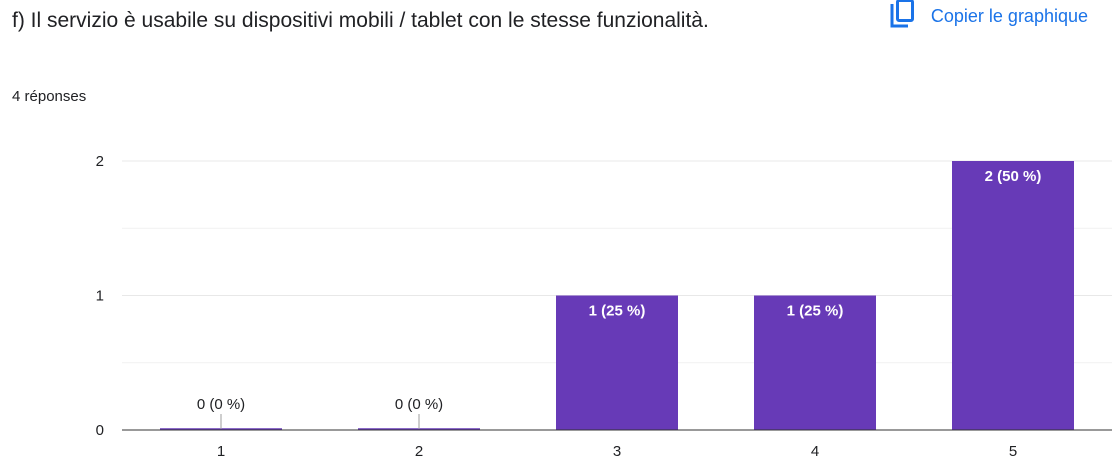 This screenshot has width=1117, height=464. Describe the element at coordinates (1013, 176) in the screenshot. I see `bar-data-label: 2 (50 %)` at that location.